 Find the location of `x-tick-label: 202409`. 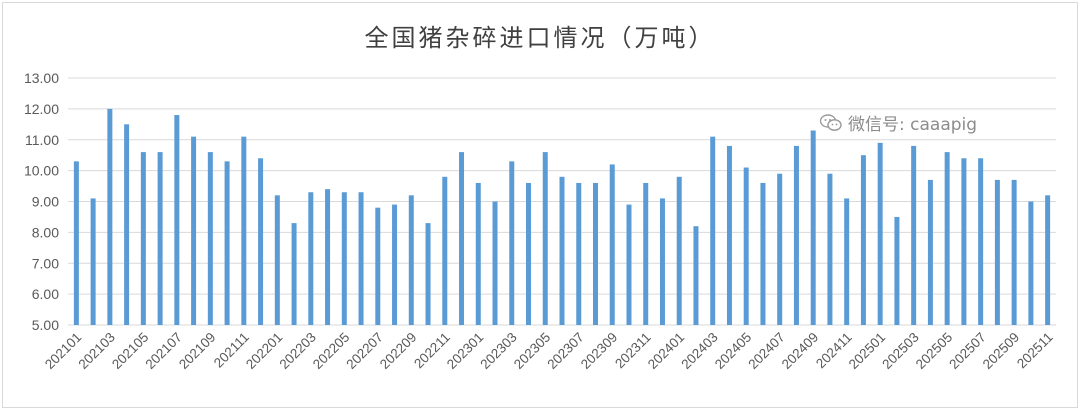

x-tick-label: 202409 is located at coordinates (800, 351).